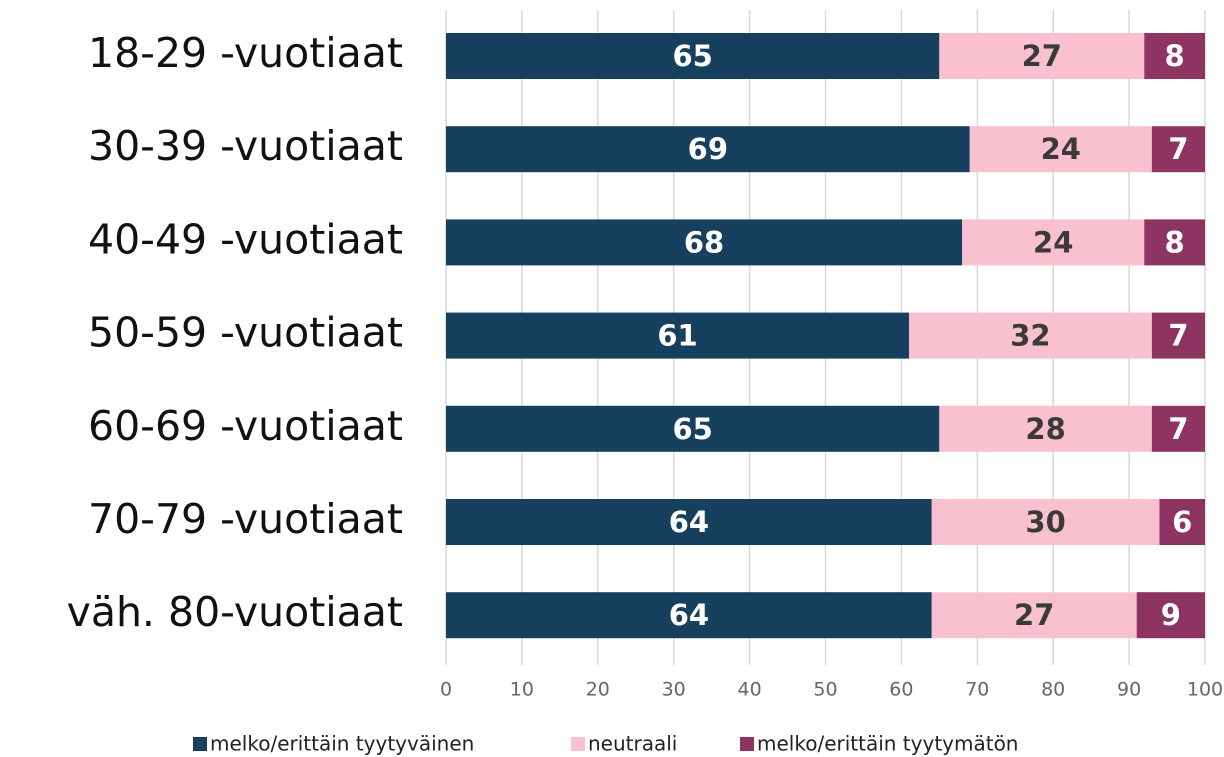 The height and width of the screenshot is (757, 1224). What do you see at coordinates (245, 53) in the screenshot?
I see `category-label: 18-29 -vuotiaat` at bounding box center [245, 53].